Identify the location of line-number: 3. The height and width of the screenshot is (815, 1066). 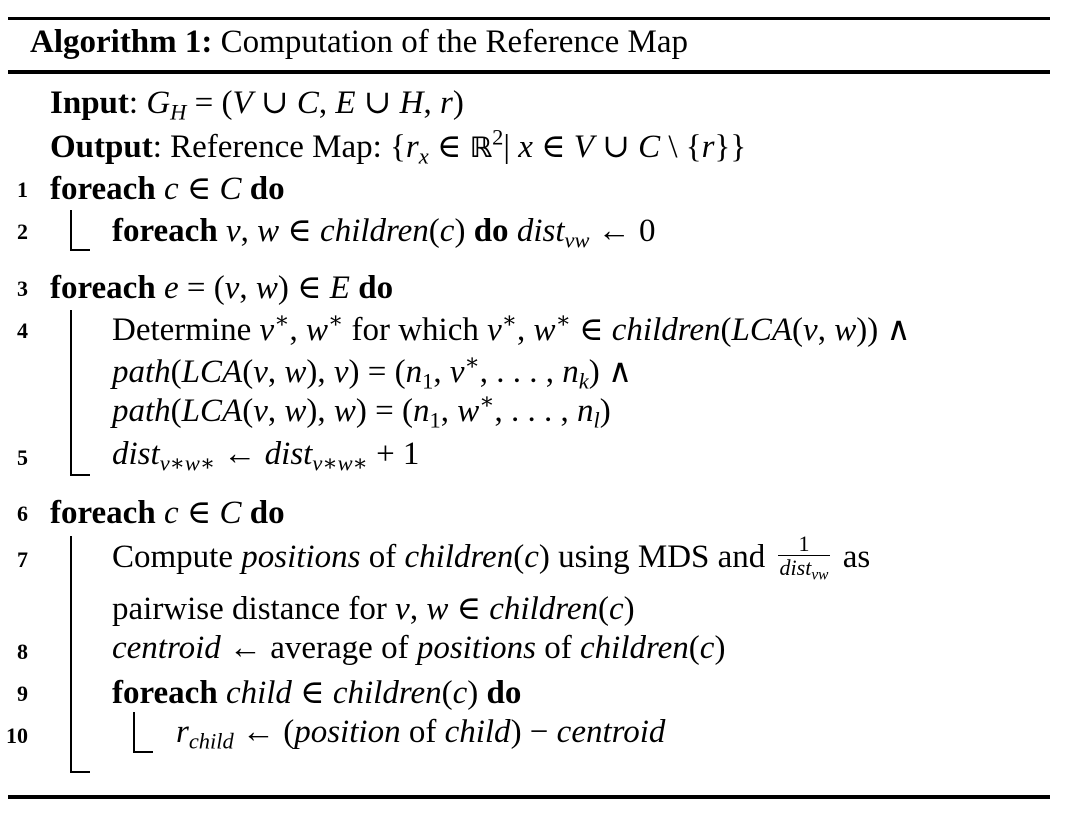
(14, 289).